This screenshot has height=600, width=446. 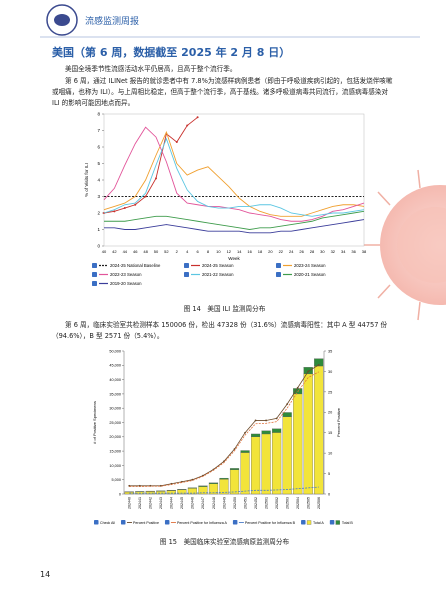 I want to click on legend-swatch, so click(x=309, y=522).